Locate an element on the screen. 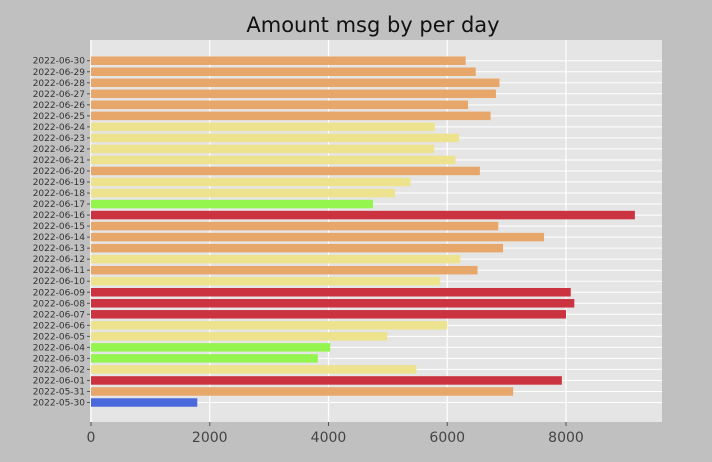  y-tick-label: 2022-06-30 is located at coordinates (59, 62).